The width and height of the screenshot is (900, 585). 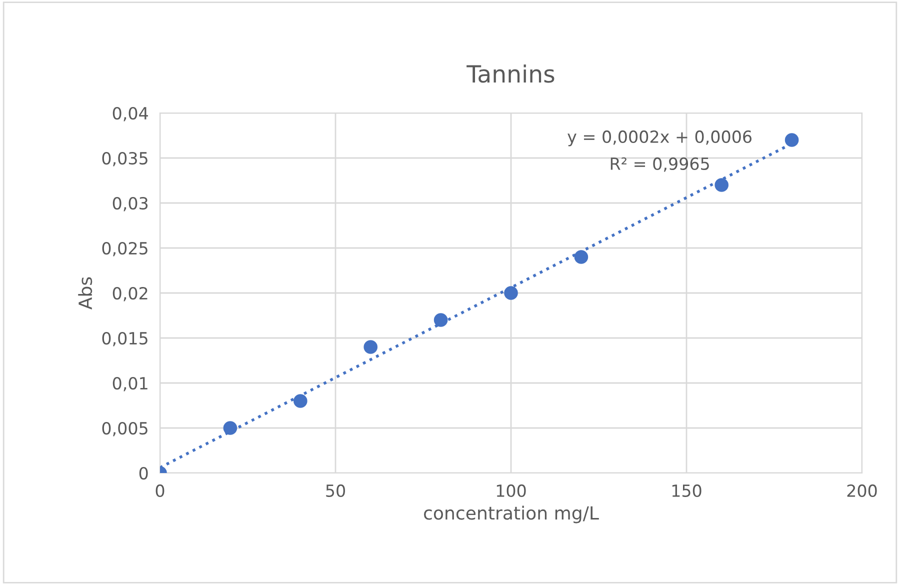 I want to click on y-tick-label: 0,005, so click(x=125, y=429).